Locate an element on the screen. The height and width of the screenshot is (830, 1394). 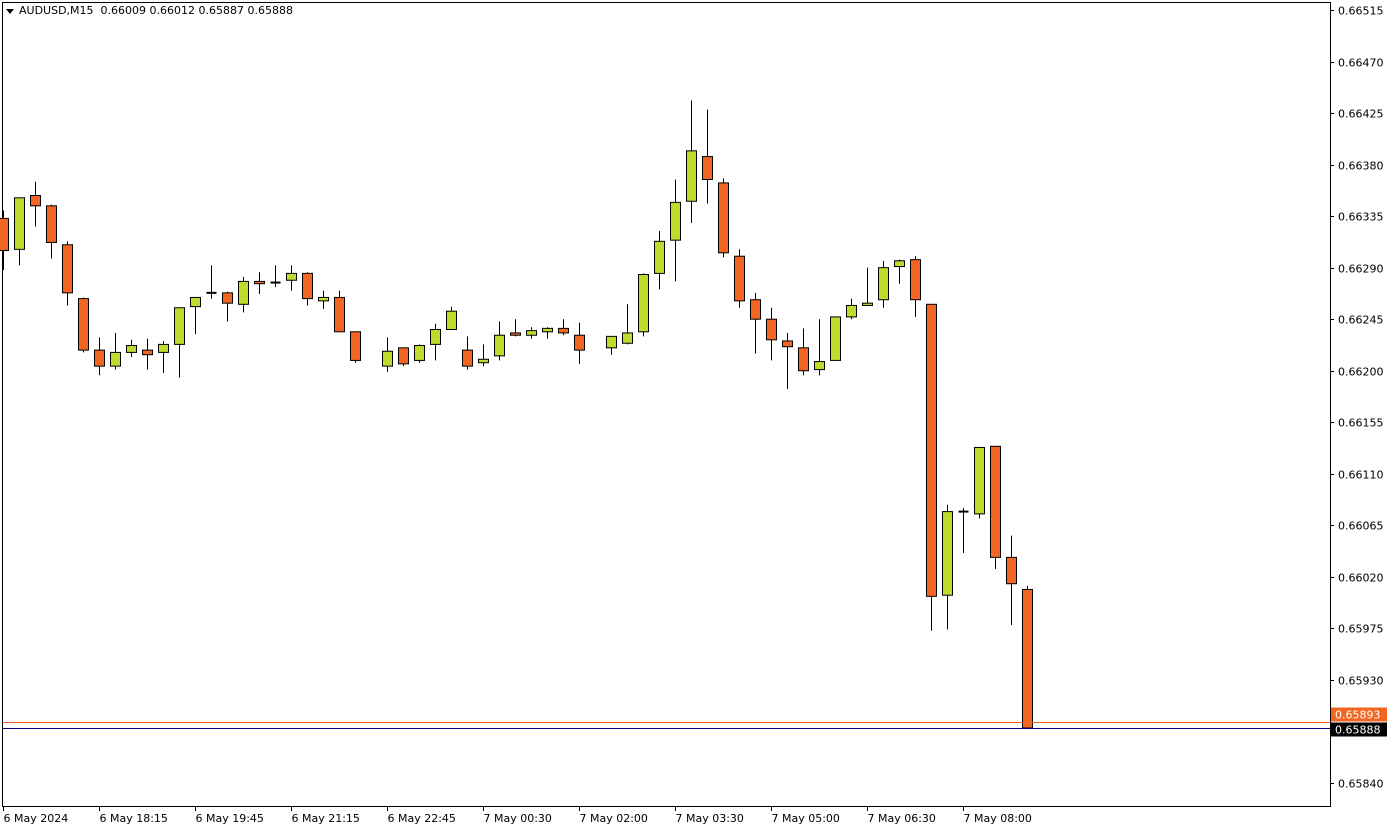
time-tick-label: 6 May 18:15 is located at coordinates (134, 818).